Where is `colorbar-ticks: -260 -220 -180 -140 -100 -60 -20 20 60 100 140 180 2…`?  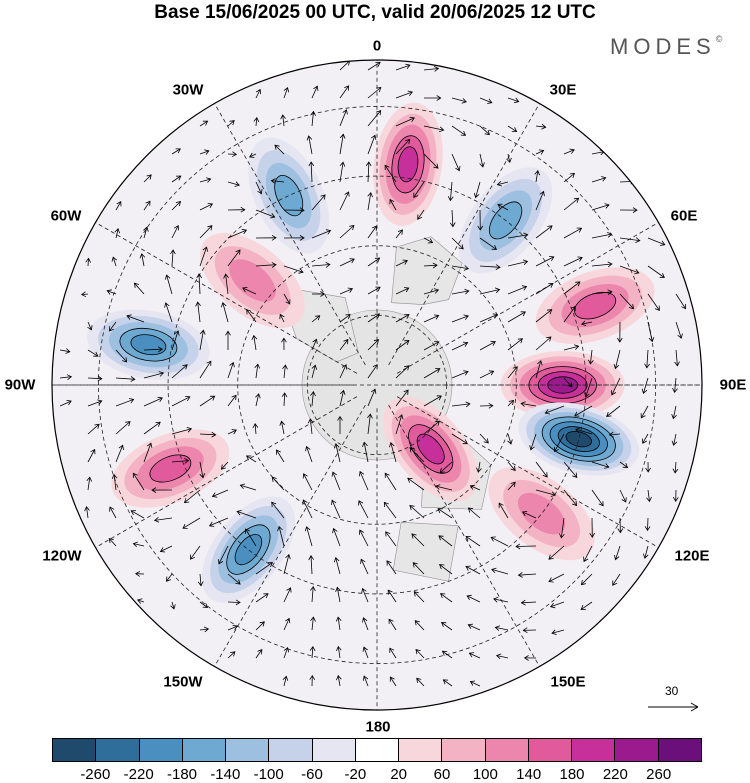 colorbar-ticks: -260 -220 -180 -140 -100 -60 -20 20 60 100 140 180 2… is located at coordinates (377, 774).